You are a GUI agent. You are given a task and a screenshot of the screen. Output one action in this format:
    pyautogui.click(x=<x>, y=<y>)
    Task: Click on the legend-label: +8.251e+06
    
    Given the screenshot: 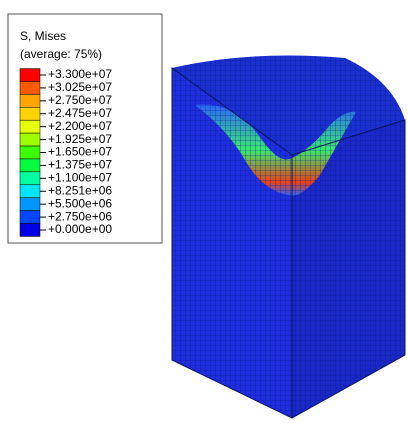 What is the action you would take?
    pyautogui.click(x=80, y=190)
    